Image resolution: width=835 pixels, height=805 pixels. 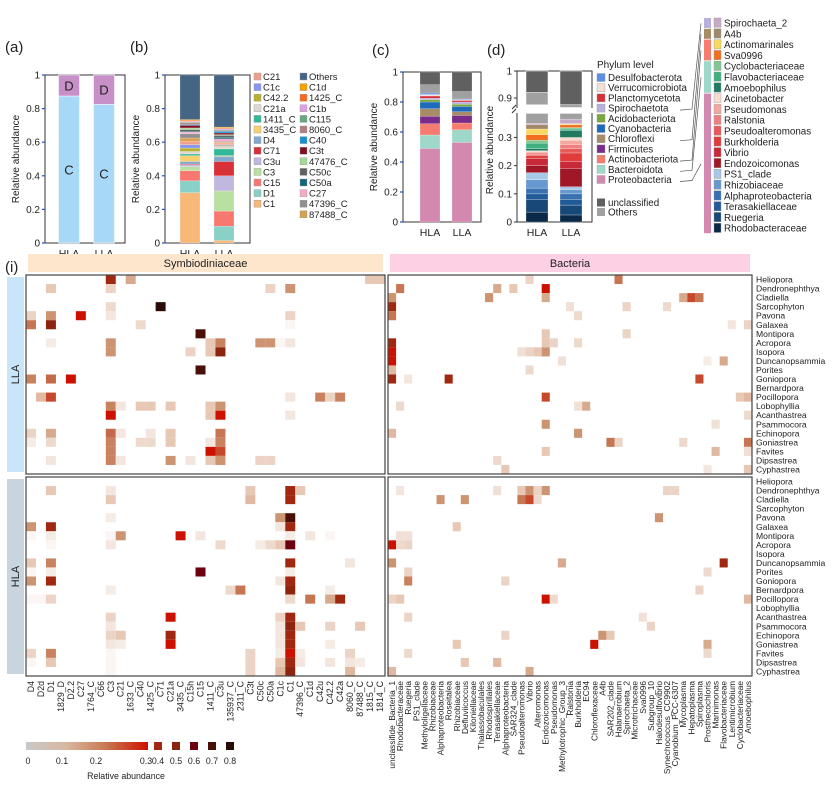 What do you see at coordinates (505, 194) in the screenshot?
I see `y-tick-label: 0.1` at bounding box center [505, 194].